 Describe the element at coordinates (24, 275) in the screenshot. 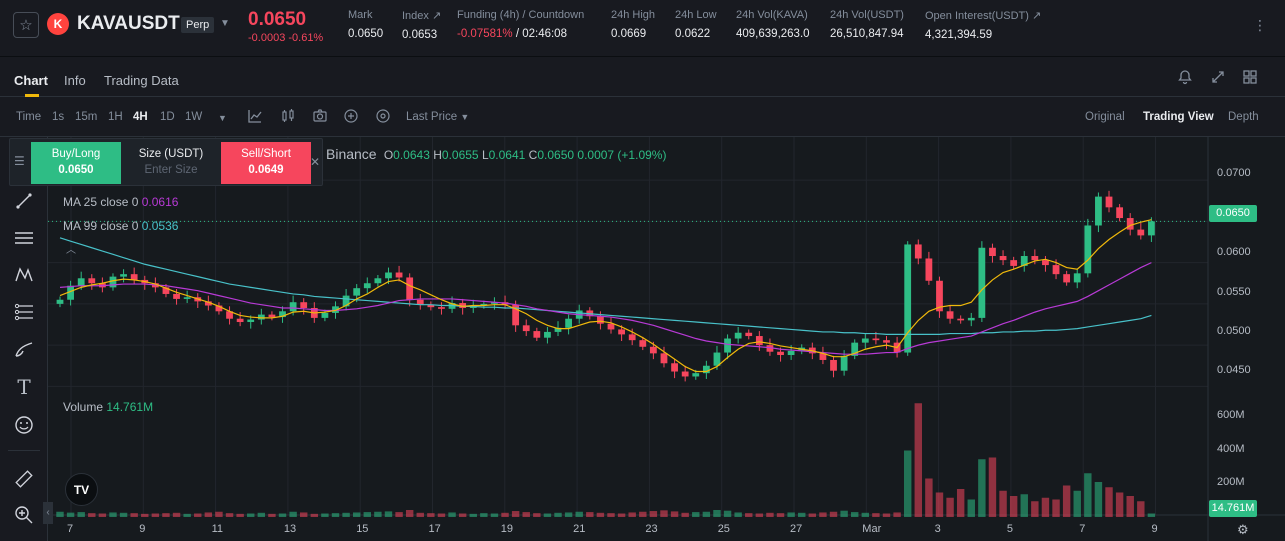

I see `pattern-tool-icon` at that location.